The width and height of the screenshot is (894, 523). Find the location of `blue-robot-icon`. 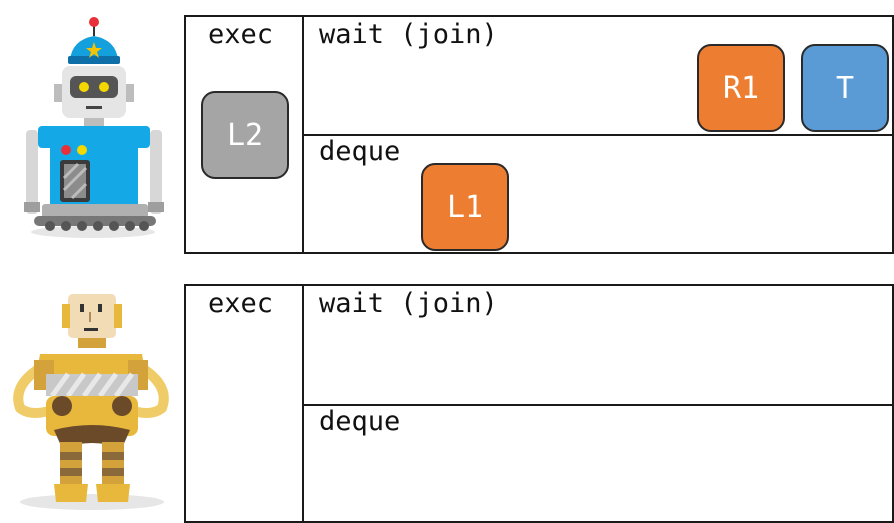

blue-robot-icon is located at coordinates (95, 127).